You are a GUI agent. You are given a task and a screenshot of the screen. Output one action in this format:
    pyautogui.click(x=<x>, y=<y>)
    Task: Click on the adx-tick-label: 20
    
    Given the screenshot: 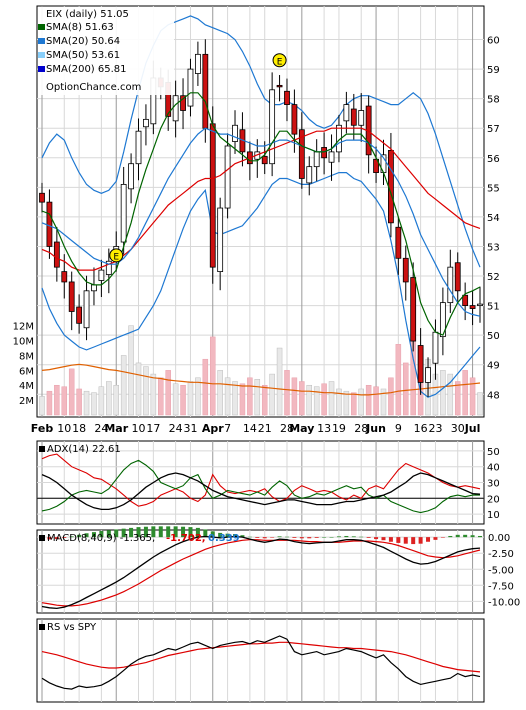 What is the action you would take?
    pyautogui.click(x=493, y=499)
    